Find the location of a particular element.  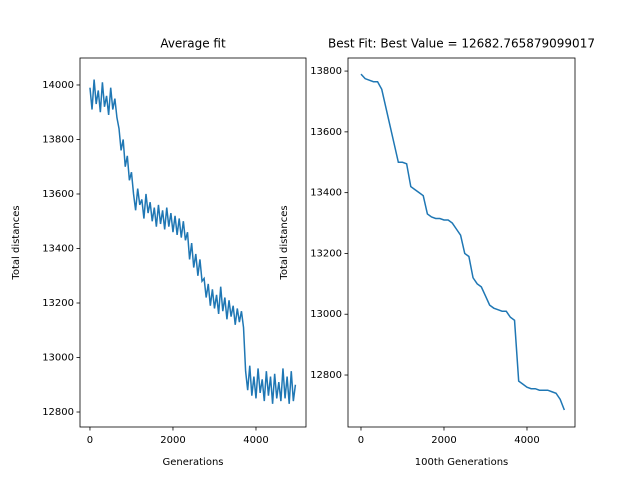

chart-title: Average fit is located at coordinates (193, 44).